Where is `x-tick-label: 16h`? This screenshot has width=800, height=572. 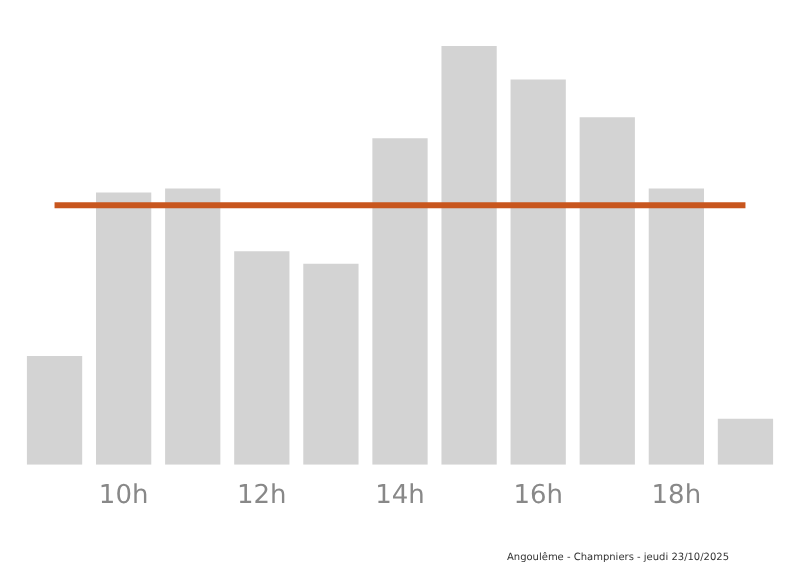 x-tick-label: 16h is located at coordinates (538, 496).